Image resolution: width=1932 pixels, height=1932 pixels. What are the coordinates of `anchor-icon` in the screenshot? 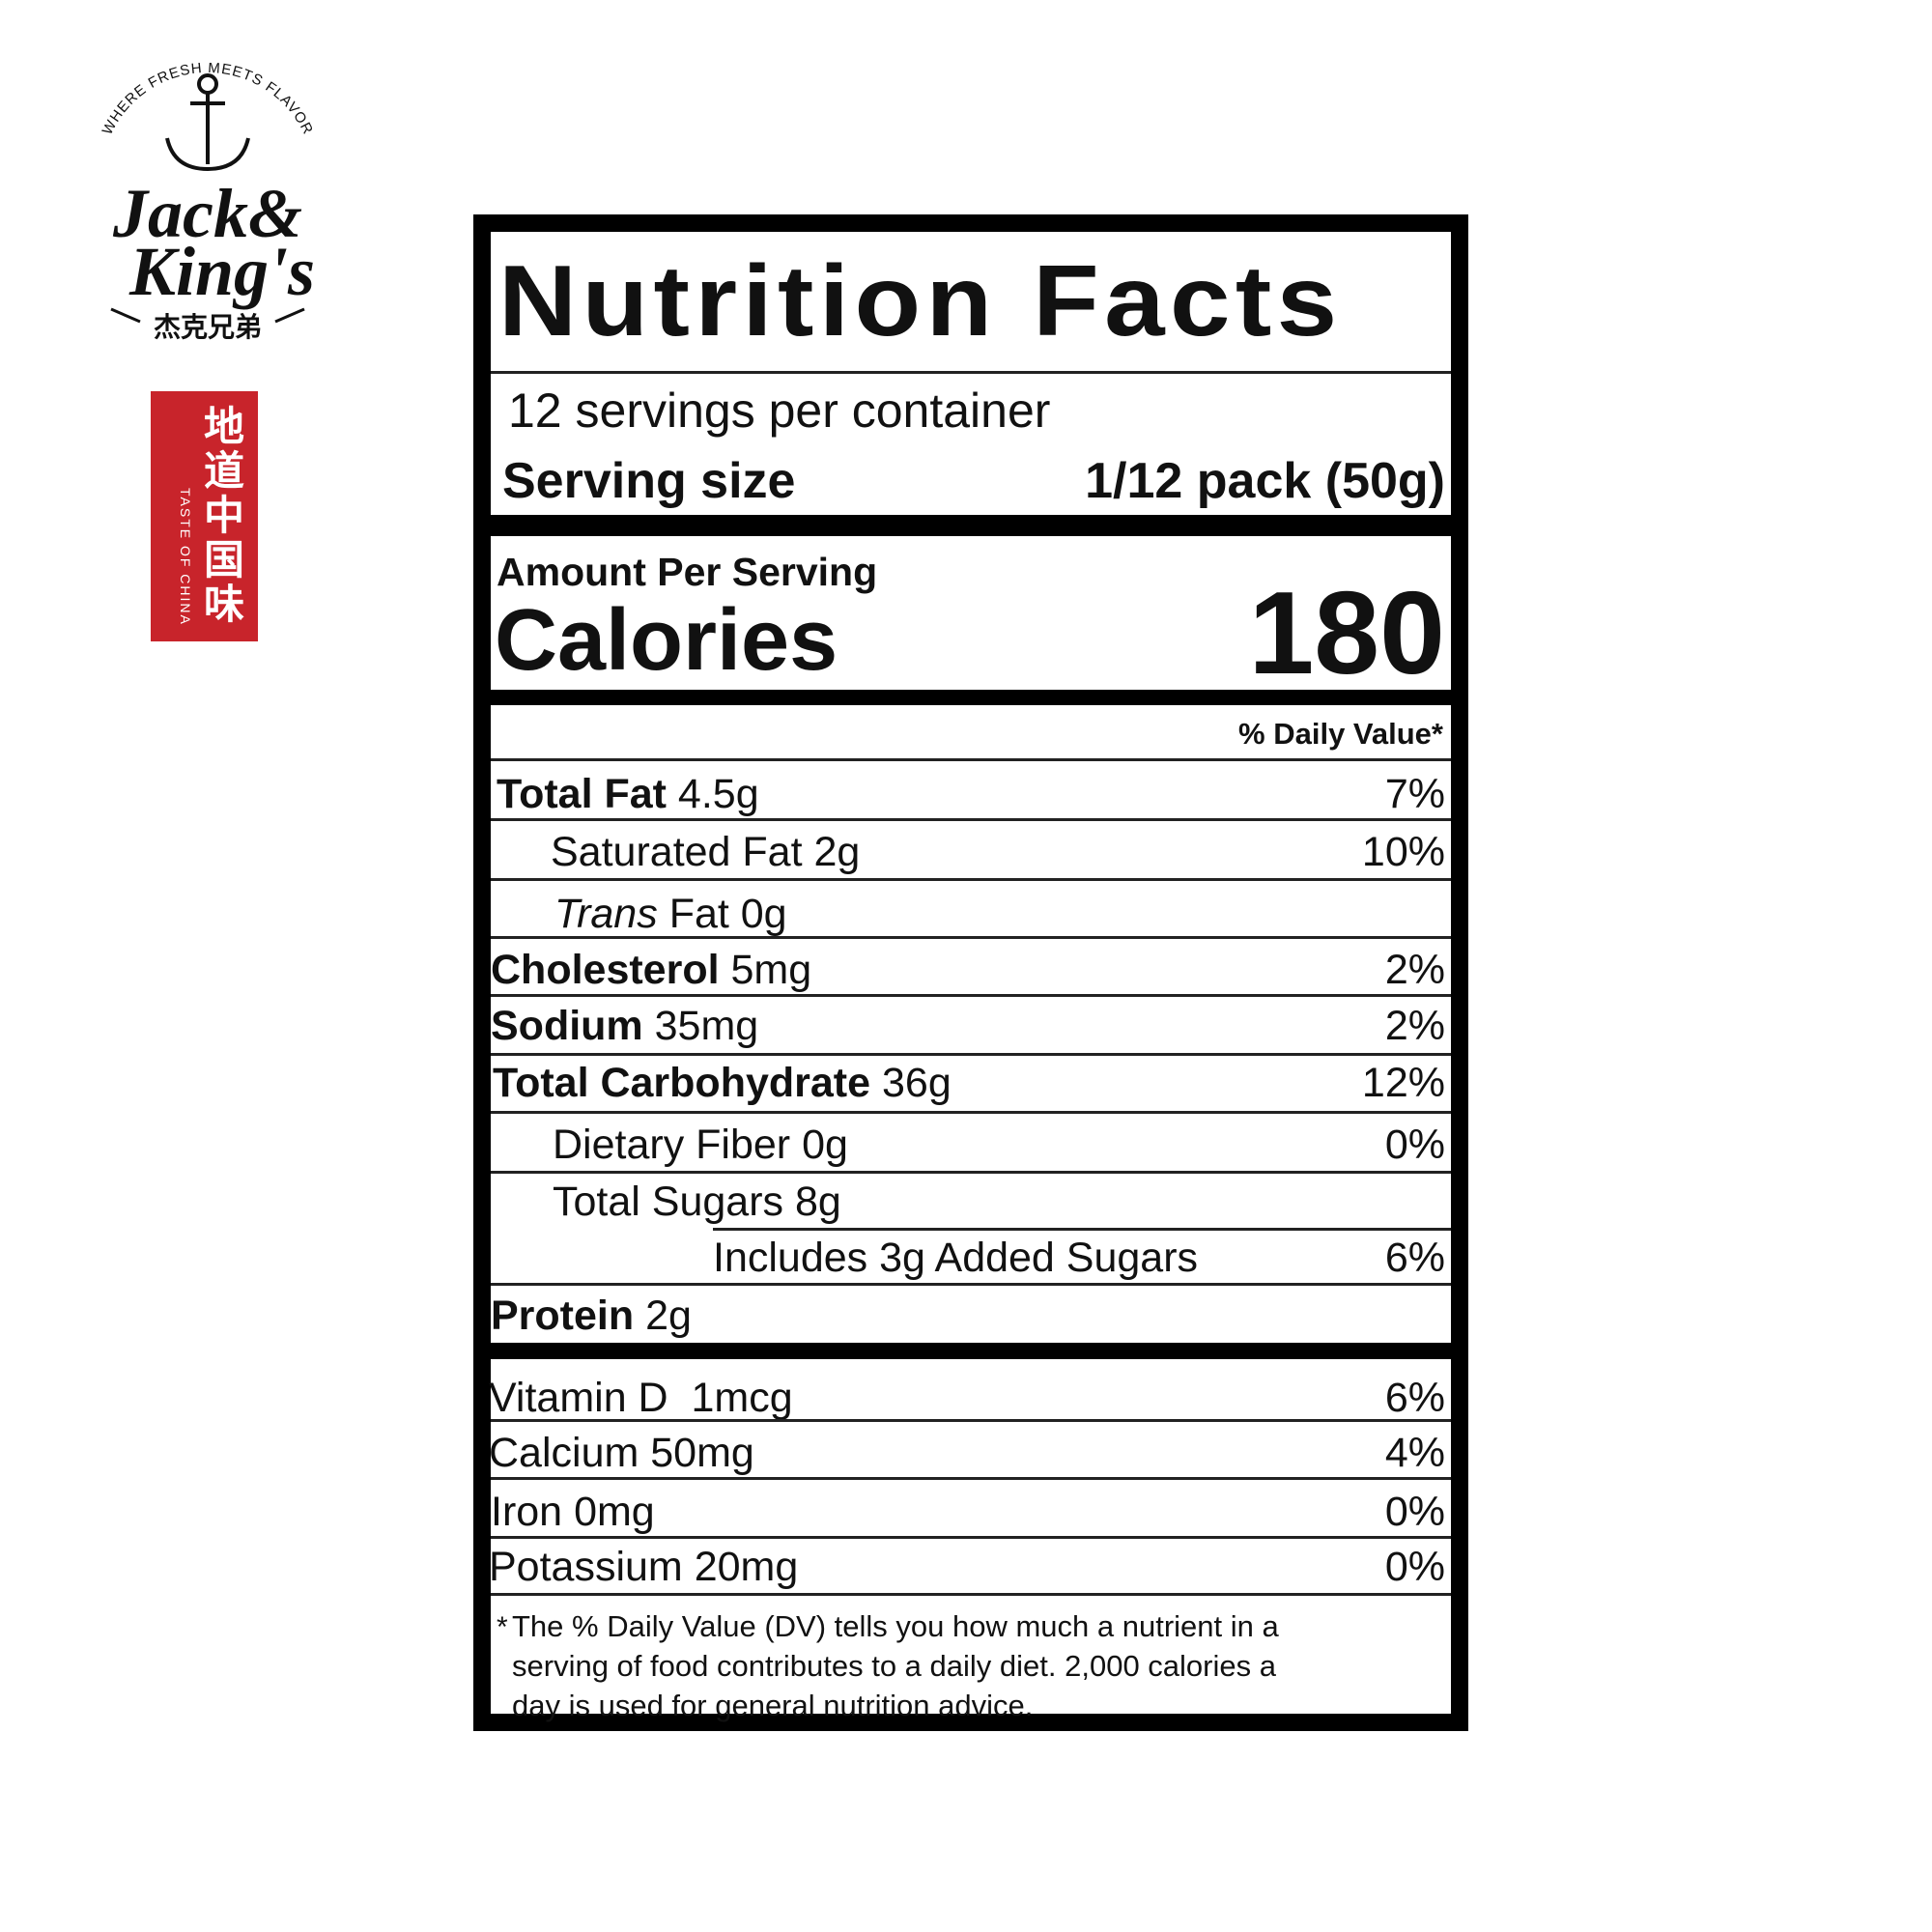 It's located at (207, 122).